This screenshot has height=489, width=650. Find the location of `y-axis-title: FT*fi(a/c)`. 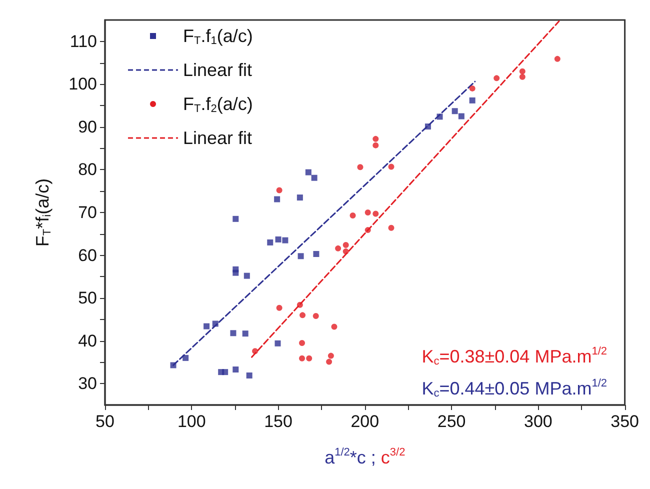

y-axis-title: FT*fi(a/c) is located at coordinates (43, 212).